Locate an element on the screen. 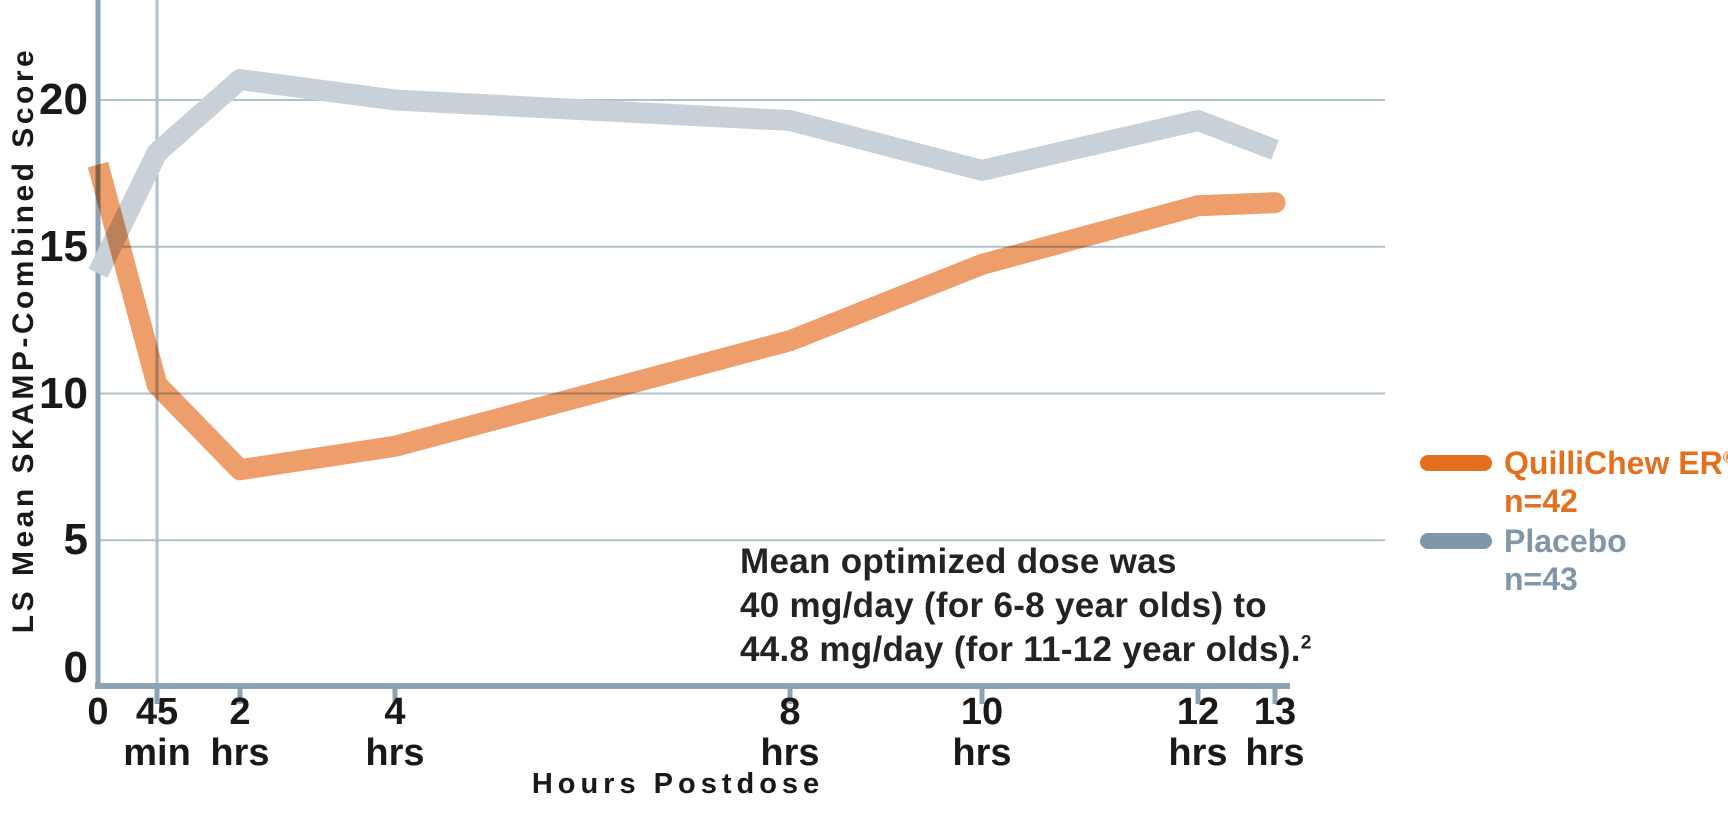 The image size is (1728, 815). x-axis-title: Hours Postdose is located at coordinates (678, 784).